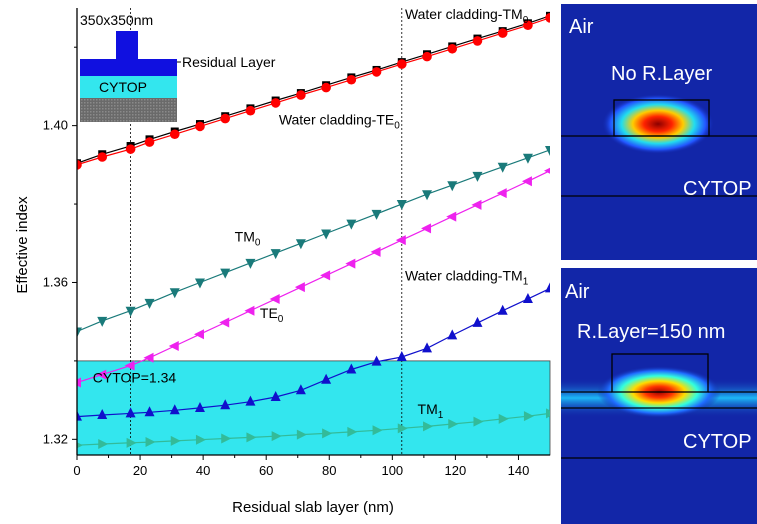  What do you see at coordinates (431, 411) in the screenshot?
I see `series-annotation: TM1` at bounding box center [431, 411].